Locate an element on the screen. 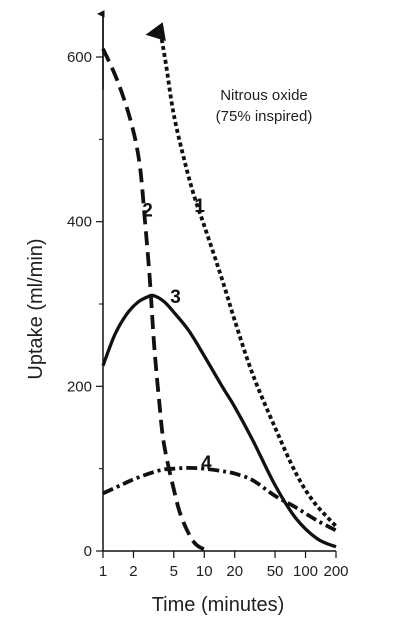 The height and width of the screenshot is (639, 400). y-tick-label: 0 is located at coordinates (88, 551).